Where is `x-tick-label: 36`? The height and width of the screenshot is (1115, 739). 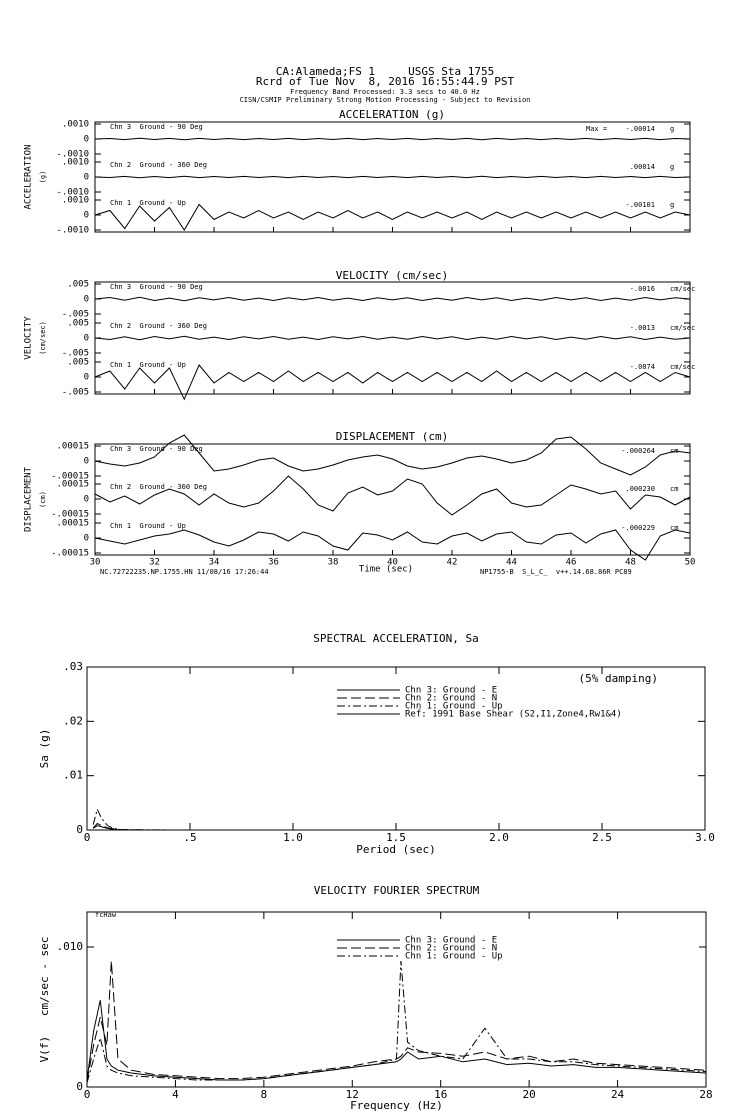 x-tick-label: 36 is located at coordinates (273, 563).